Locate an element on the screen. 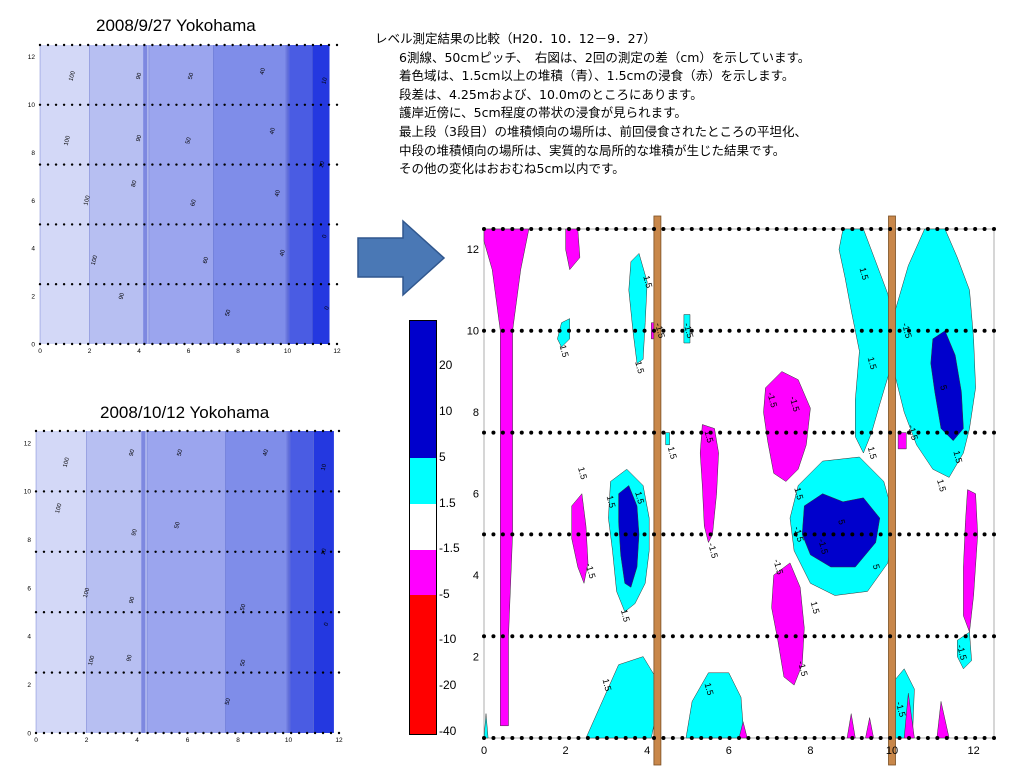 The height and width of the screenshot is (768, 1024). right-arrow-icon is located at coordinates (401, 258).